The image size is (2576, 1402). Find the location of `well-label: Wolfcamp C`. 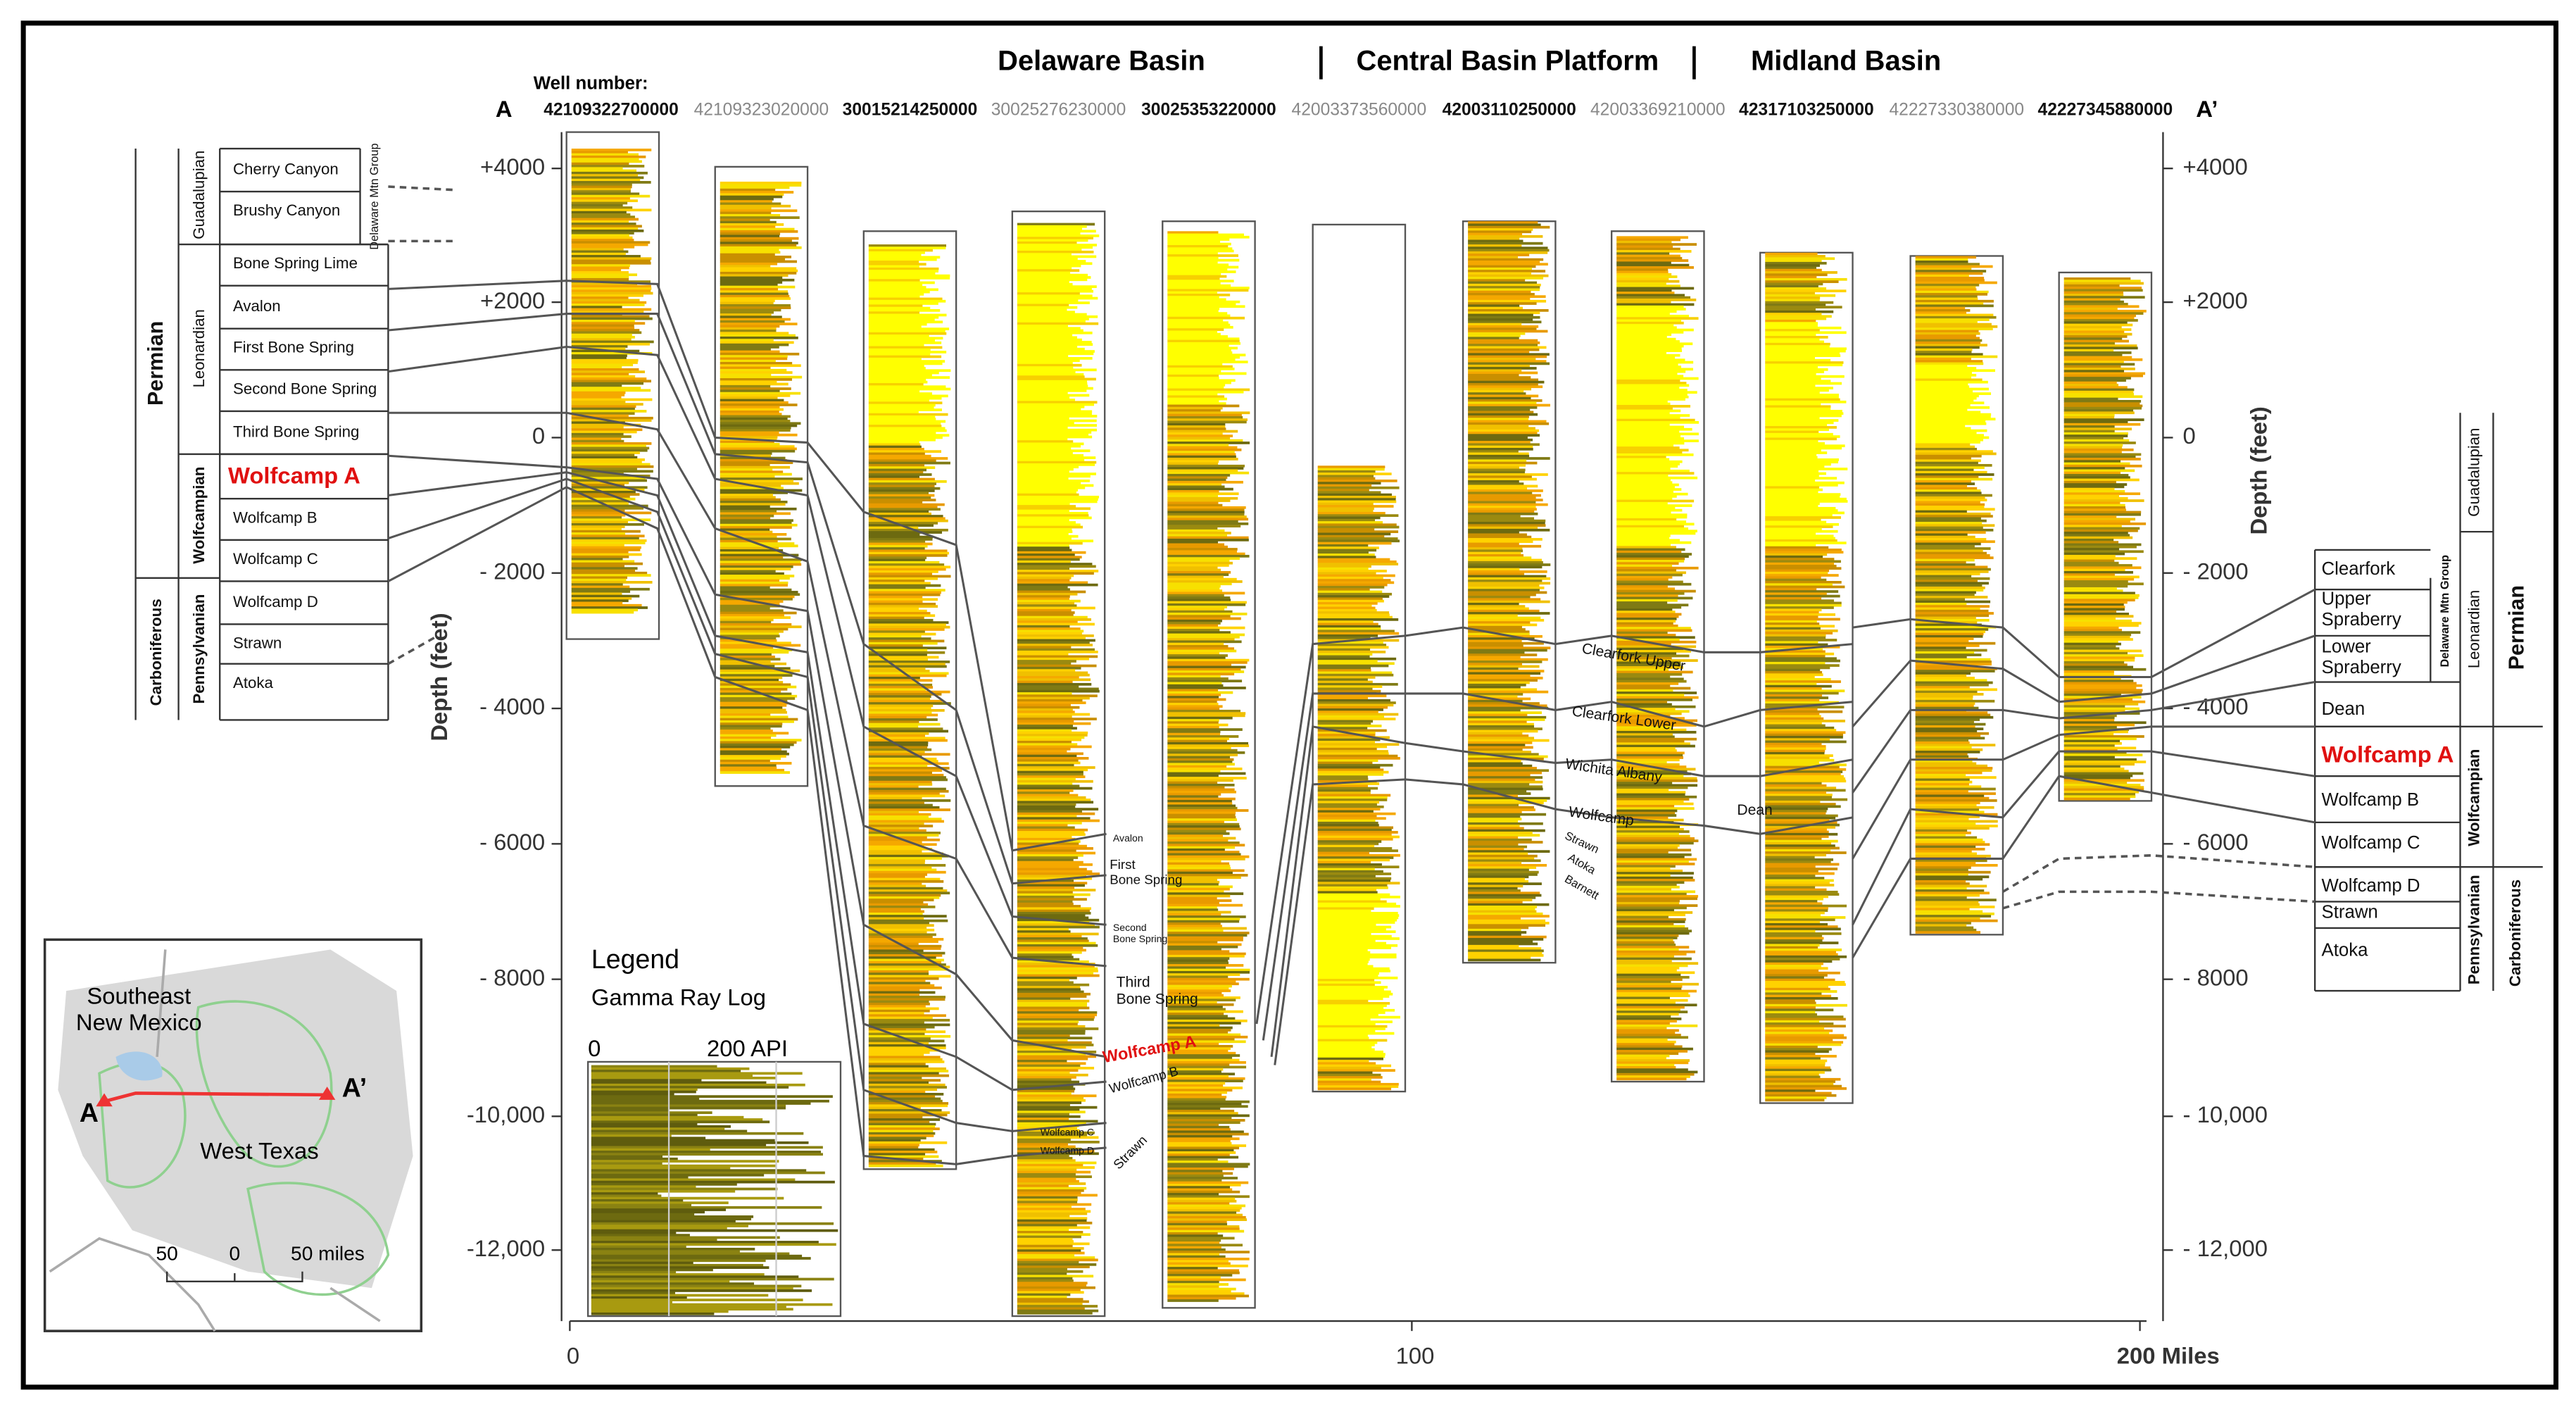

well-label: Wolfcamp C is located at coordinates (1068, 1131).